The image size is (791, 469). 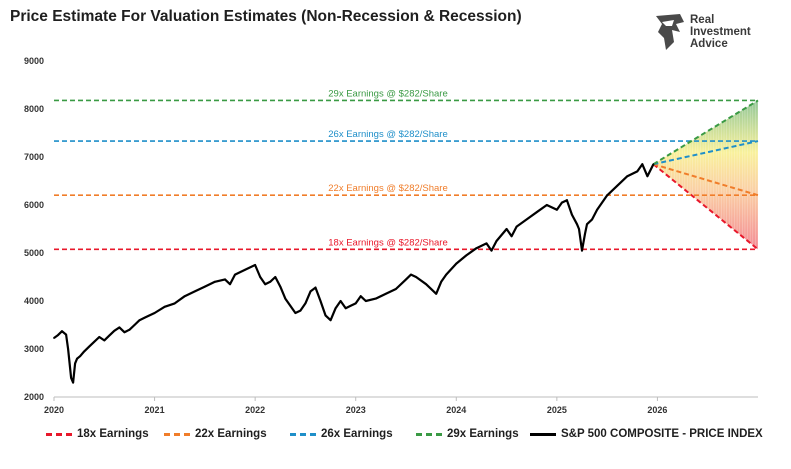 I want to click on y-tick-label: 6000, so click(x=34, y=205).